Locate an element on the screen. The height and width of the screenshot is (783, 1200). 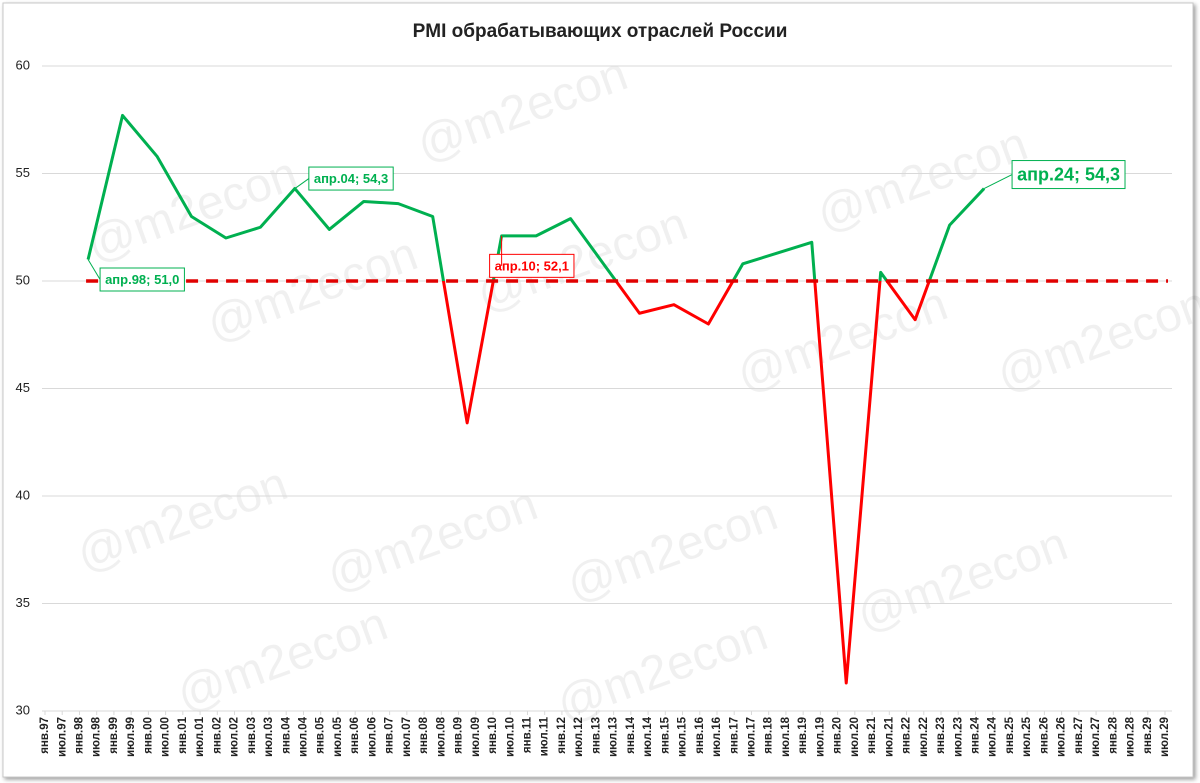
x-tick-label: июл.13 is located at coordinates (614, 737).